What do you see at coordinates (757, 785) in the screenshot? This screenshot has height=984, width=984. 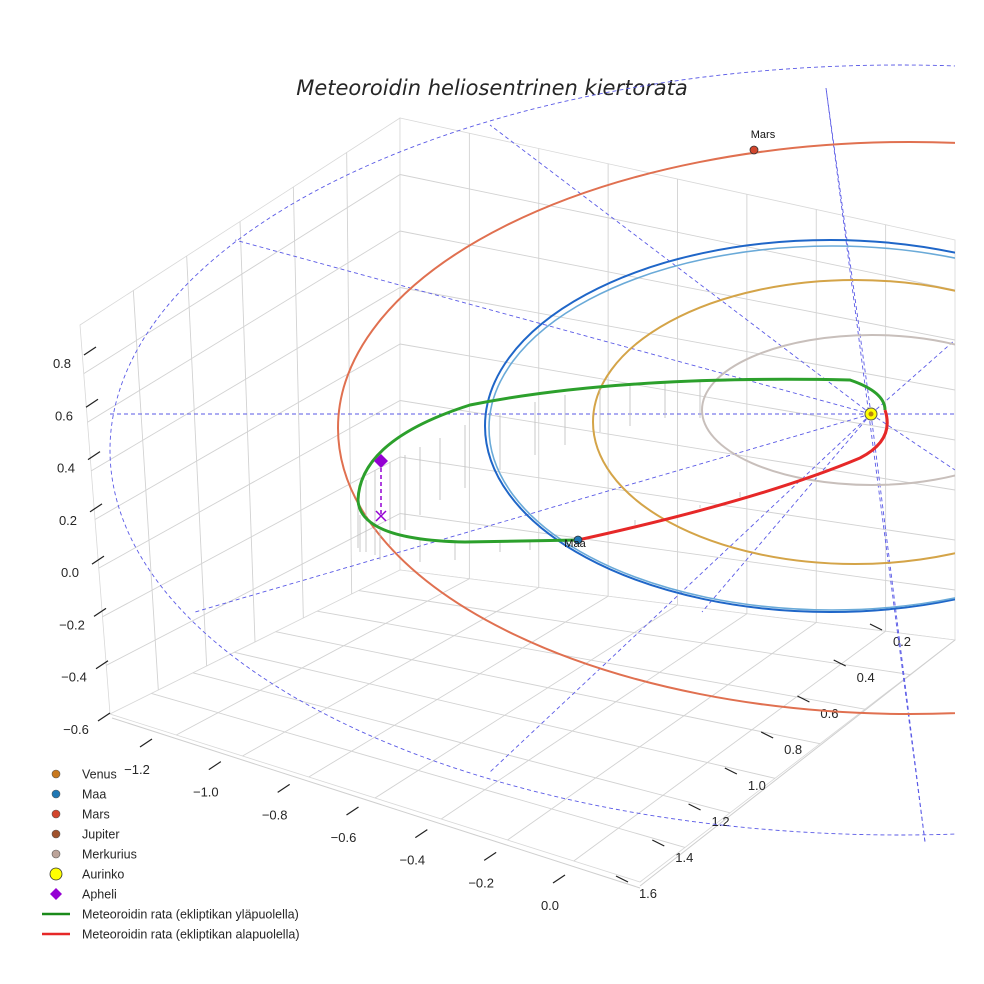 I see `y-tick-label: 1.0` at bounding box center [757, 785].